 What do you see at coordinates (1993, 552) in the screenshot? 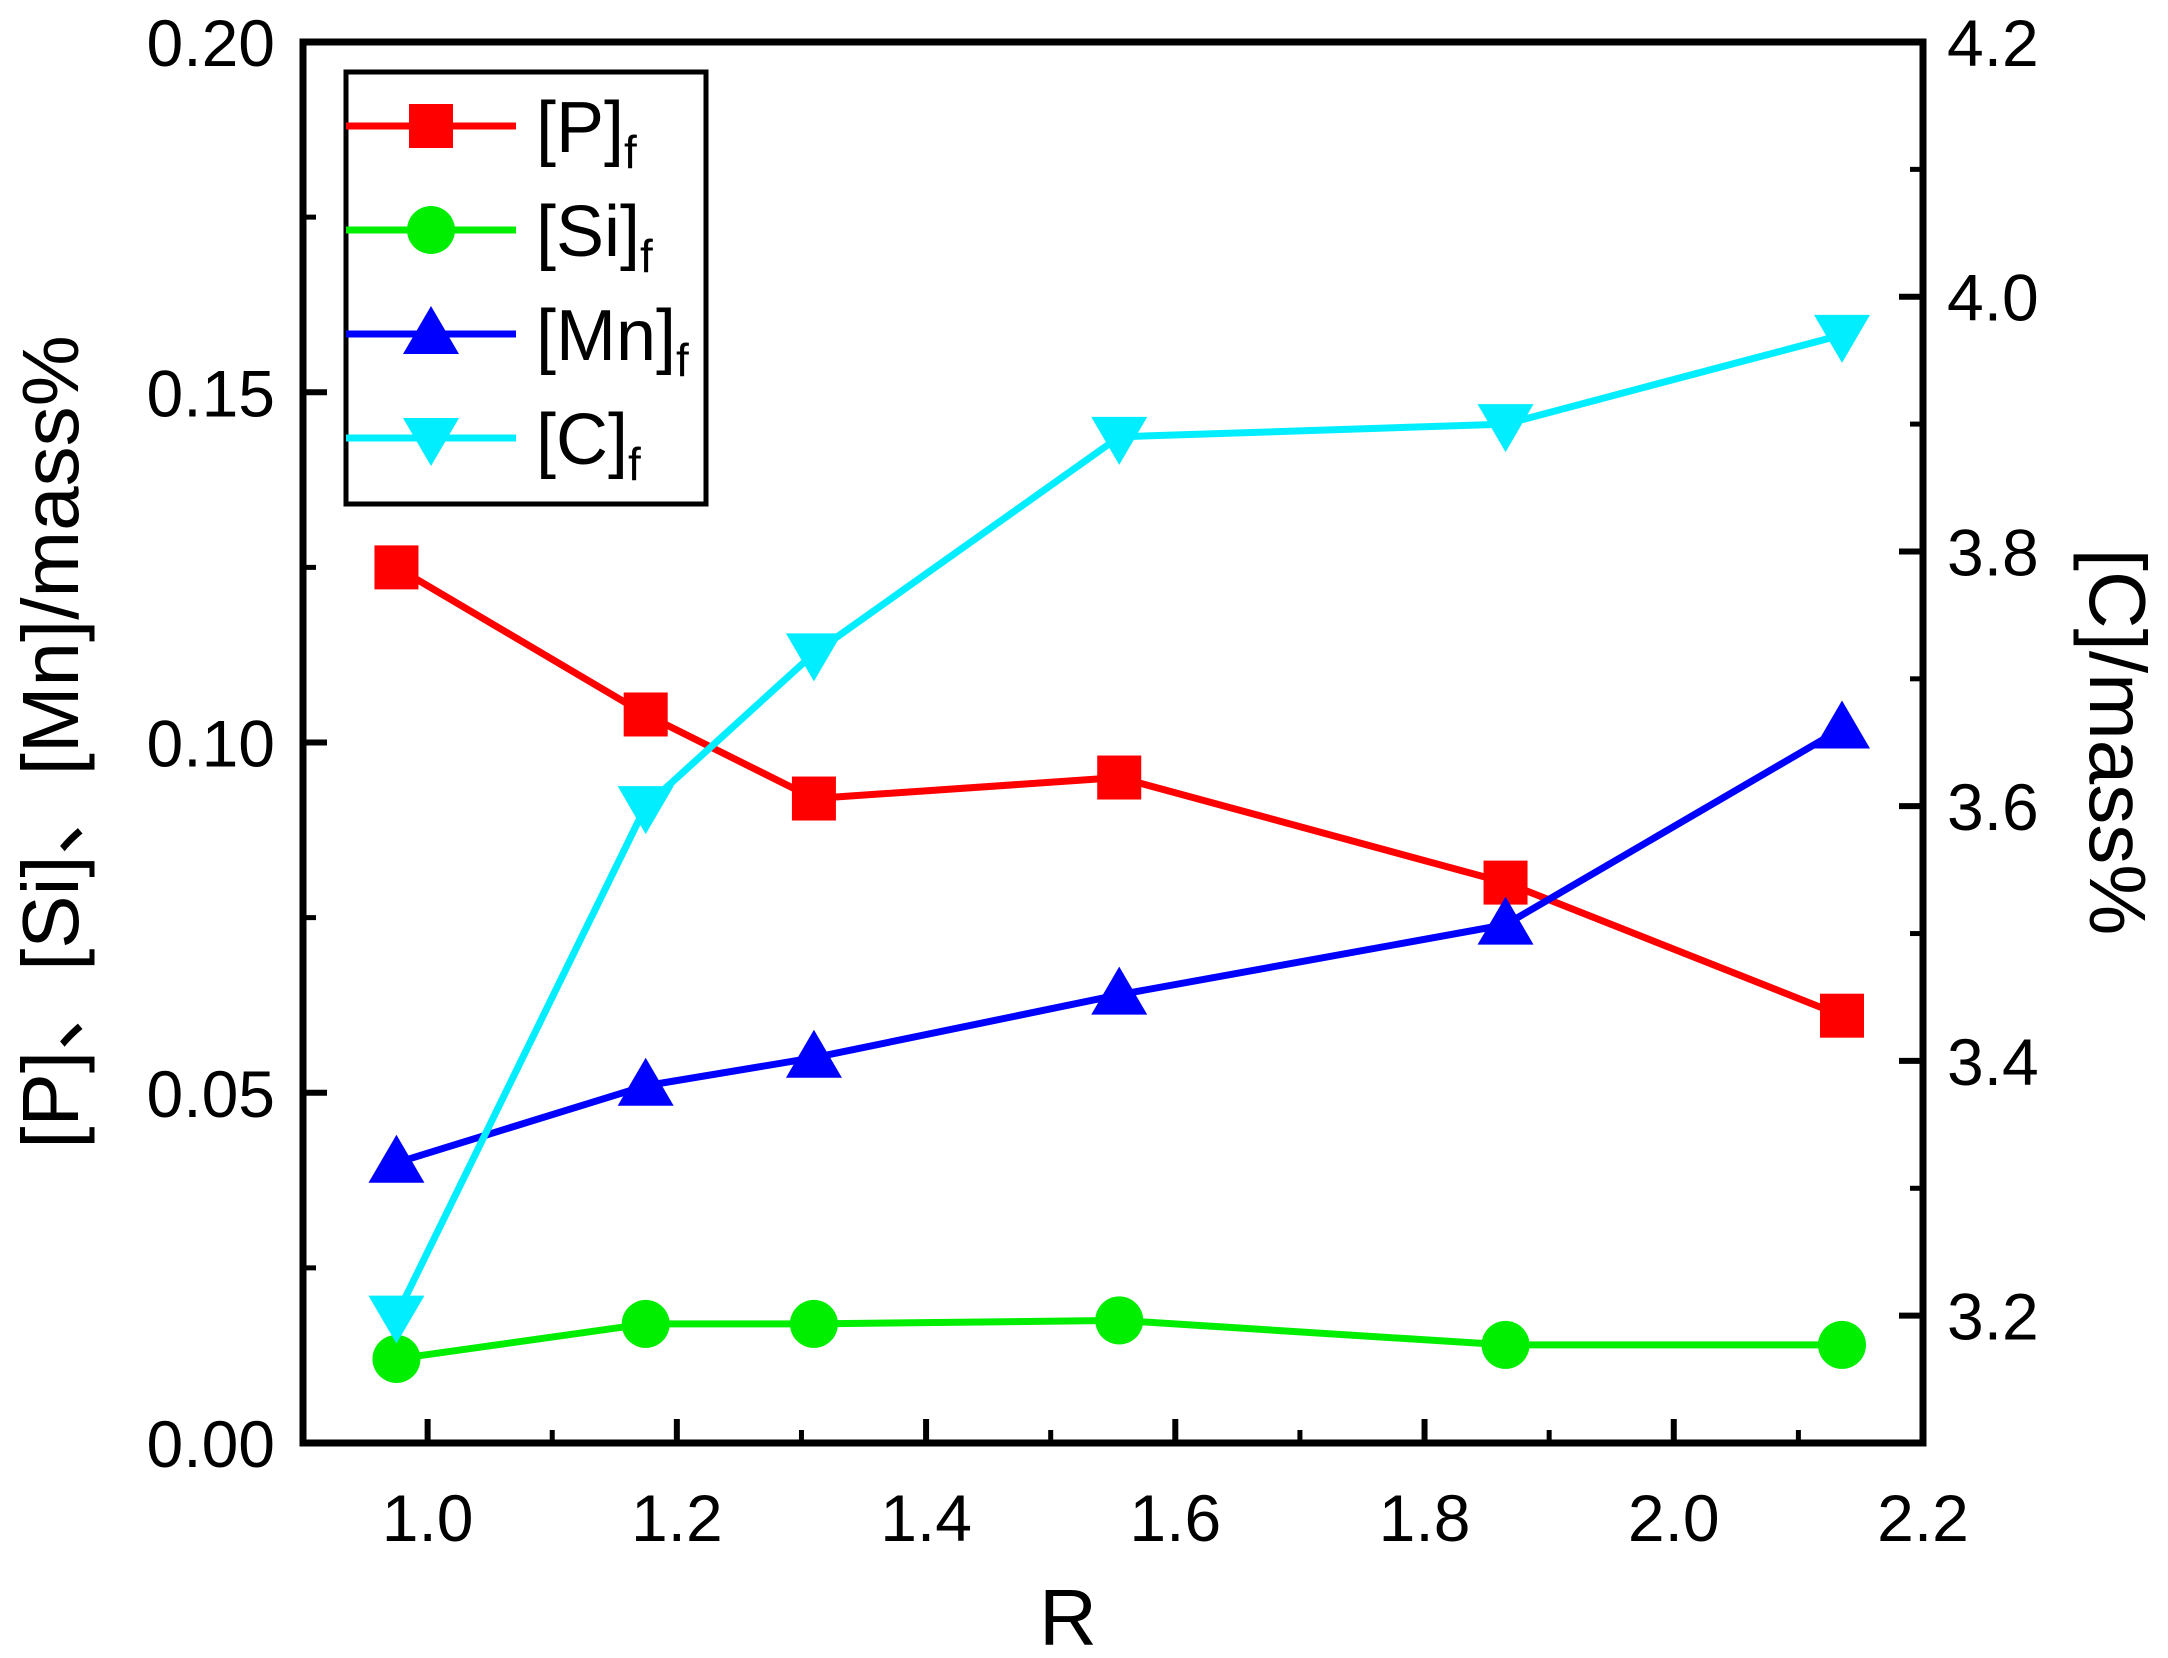
I see `y-right-tick-label-3: 3.8` at bounding box center [1993, 552].